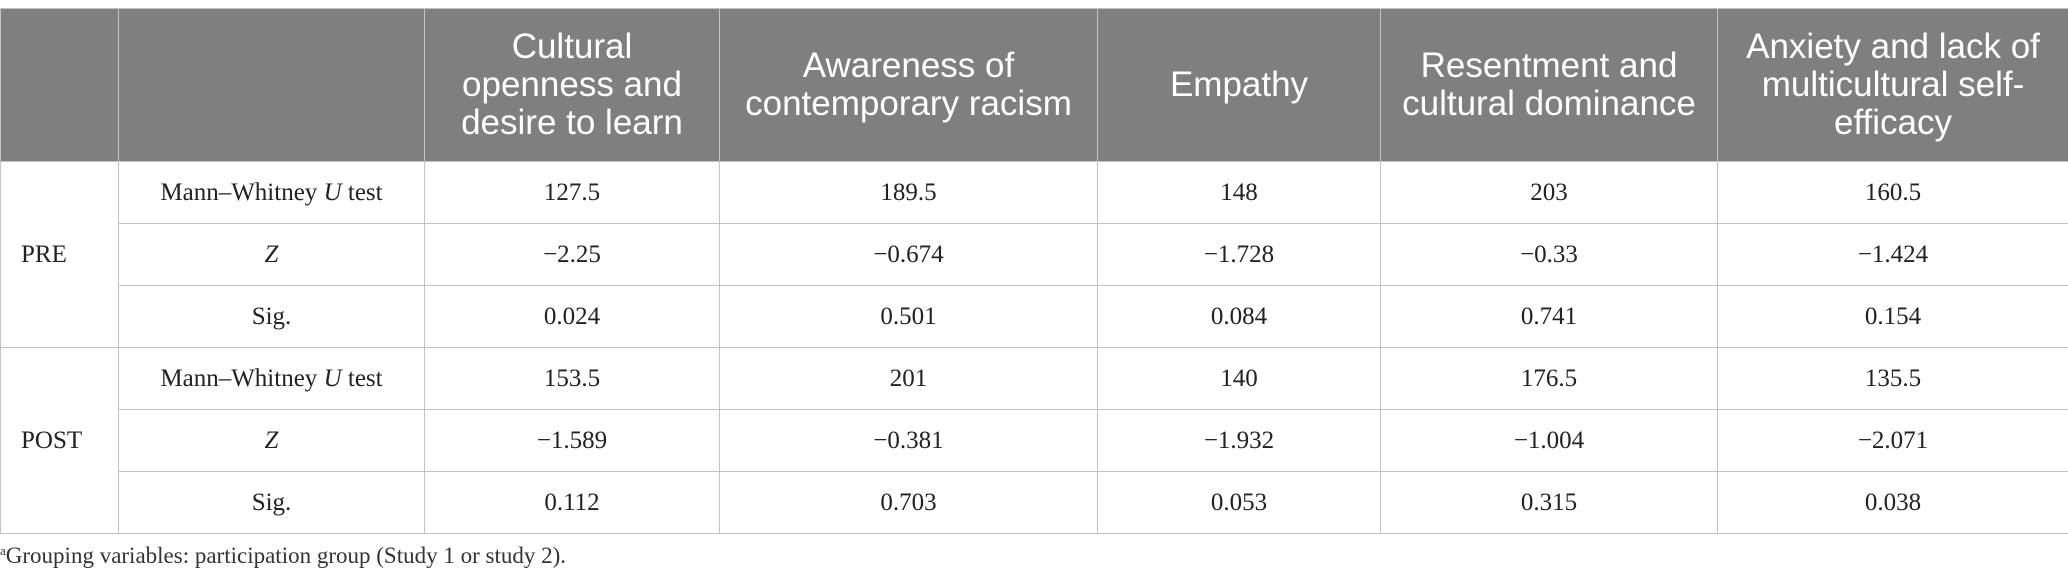 The image size is (2068, 586). Describe the element at coordinates (1892, 502) in the screenshot. I see `table-cell: 0.038` at that location.